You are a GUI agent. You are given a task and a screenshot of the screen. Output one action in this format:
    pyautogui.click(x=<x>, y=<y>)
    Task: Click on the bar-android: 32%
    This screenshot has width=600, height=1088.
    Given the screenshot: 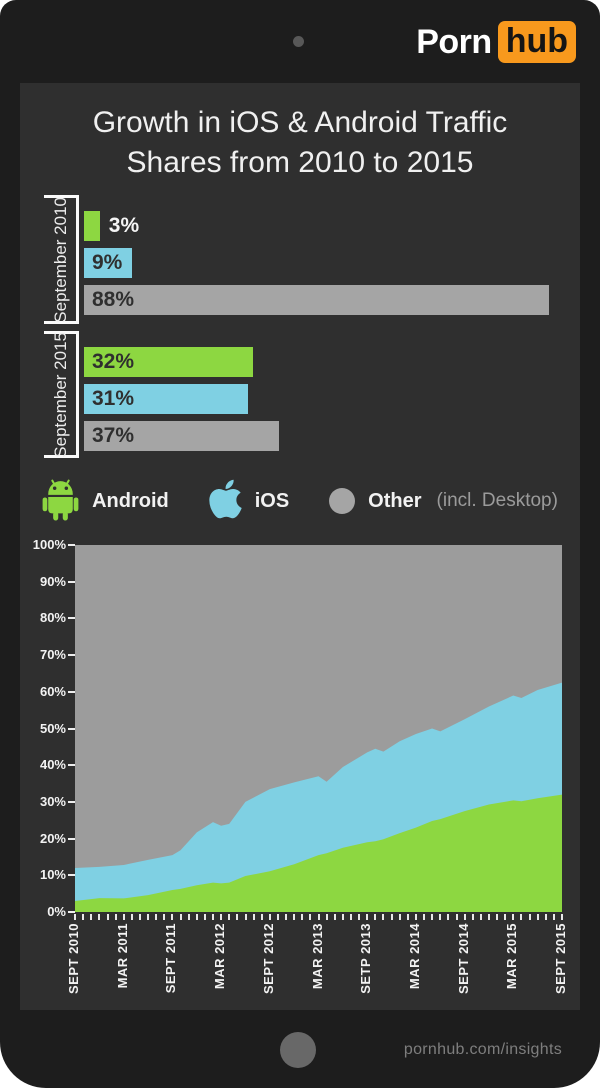 What is the action you would take?
    pyautogui.click(x=330, y=362)
    